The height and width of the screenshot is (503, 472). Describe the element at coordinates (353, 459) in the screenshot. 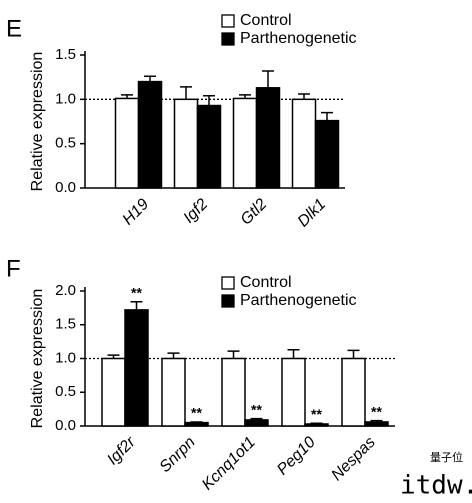

I see `x-tick-label: Nespas` at that location.